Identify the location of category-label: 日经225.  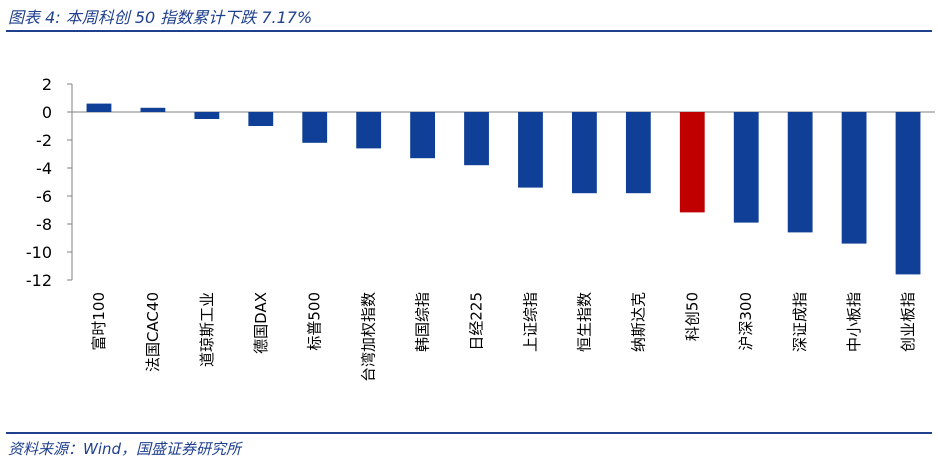
(477, 321).